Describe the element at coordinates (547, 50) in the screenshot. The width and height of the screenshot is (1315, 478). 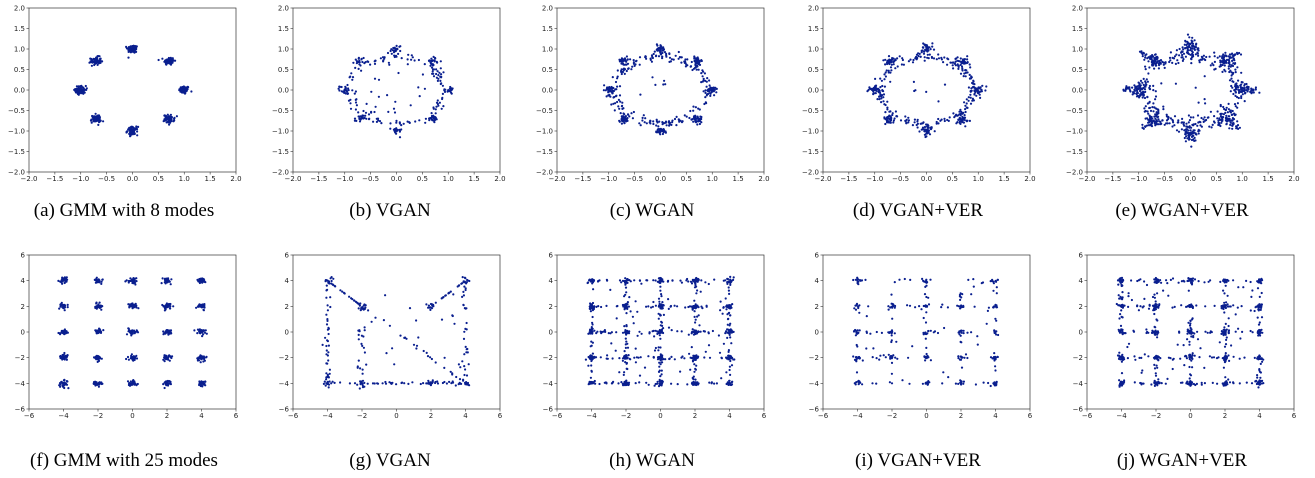
I see `y-tick-label: 1.0` at that location.